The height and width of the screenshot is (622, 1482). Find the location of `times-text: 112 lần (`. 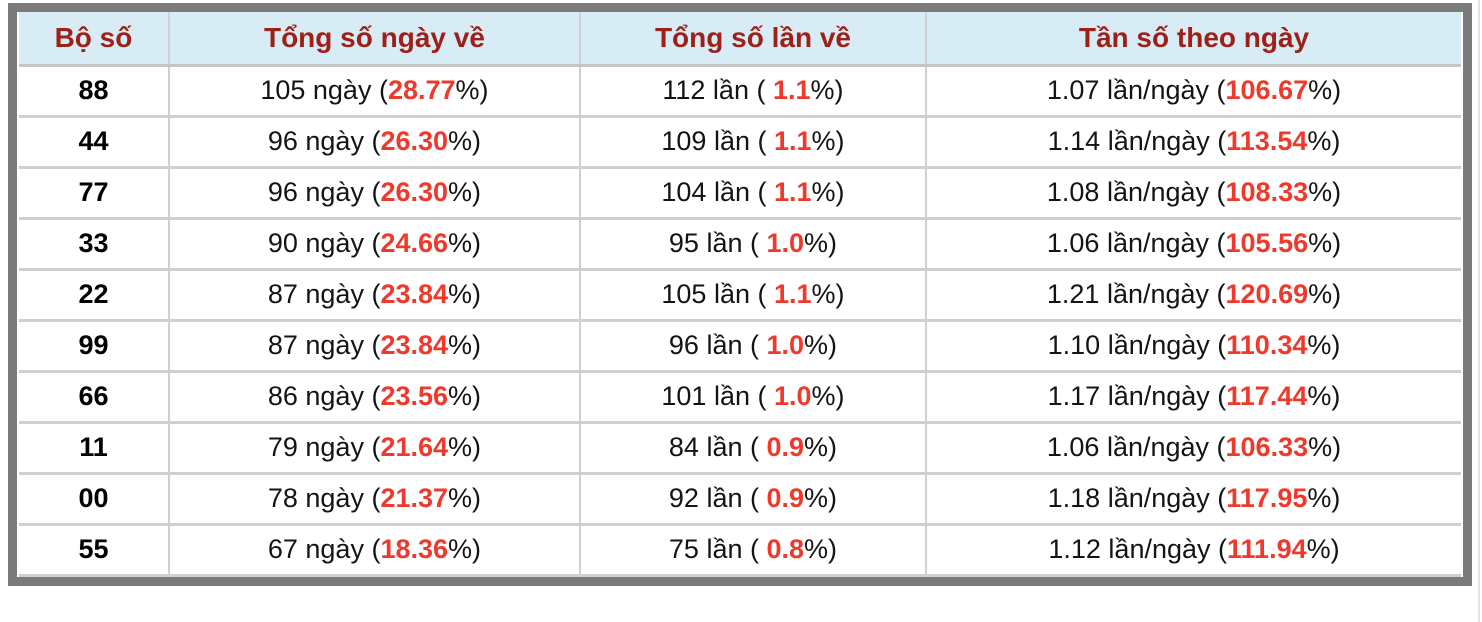

times-text: 112 lần ( is located at coordinates (717, 90).